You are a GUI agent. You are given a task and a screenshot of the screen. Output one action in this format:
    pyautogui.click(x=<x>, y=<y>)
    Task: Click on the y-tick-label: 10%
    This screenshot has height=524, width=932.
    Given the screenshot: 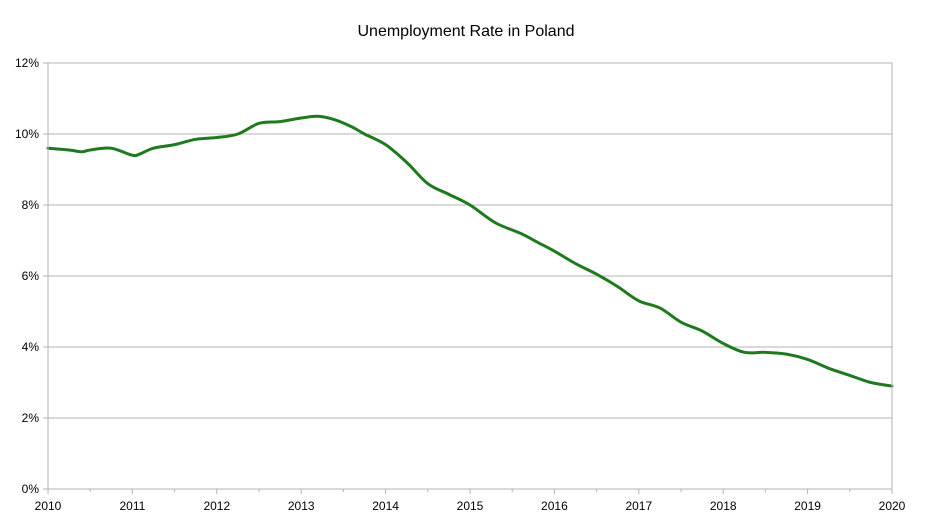 What is the action you would take?
    pyautogui.click(x=27, y=134)
    